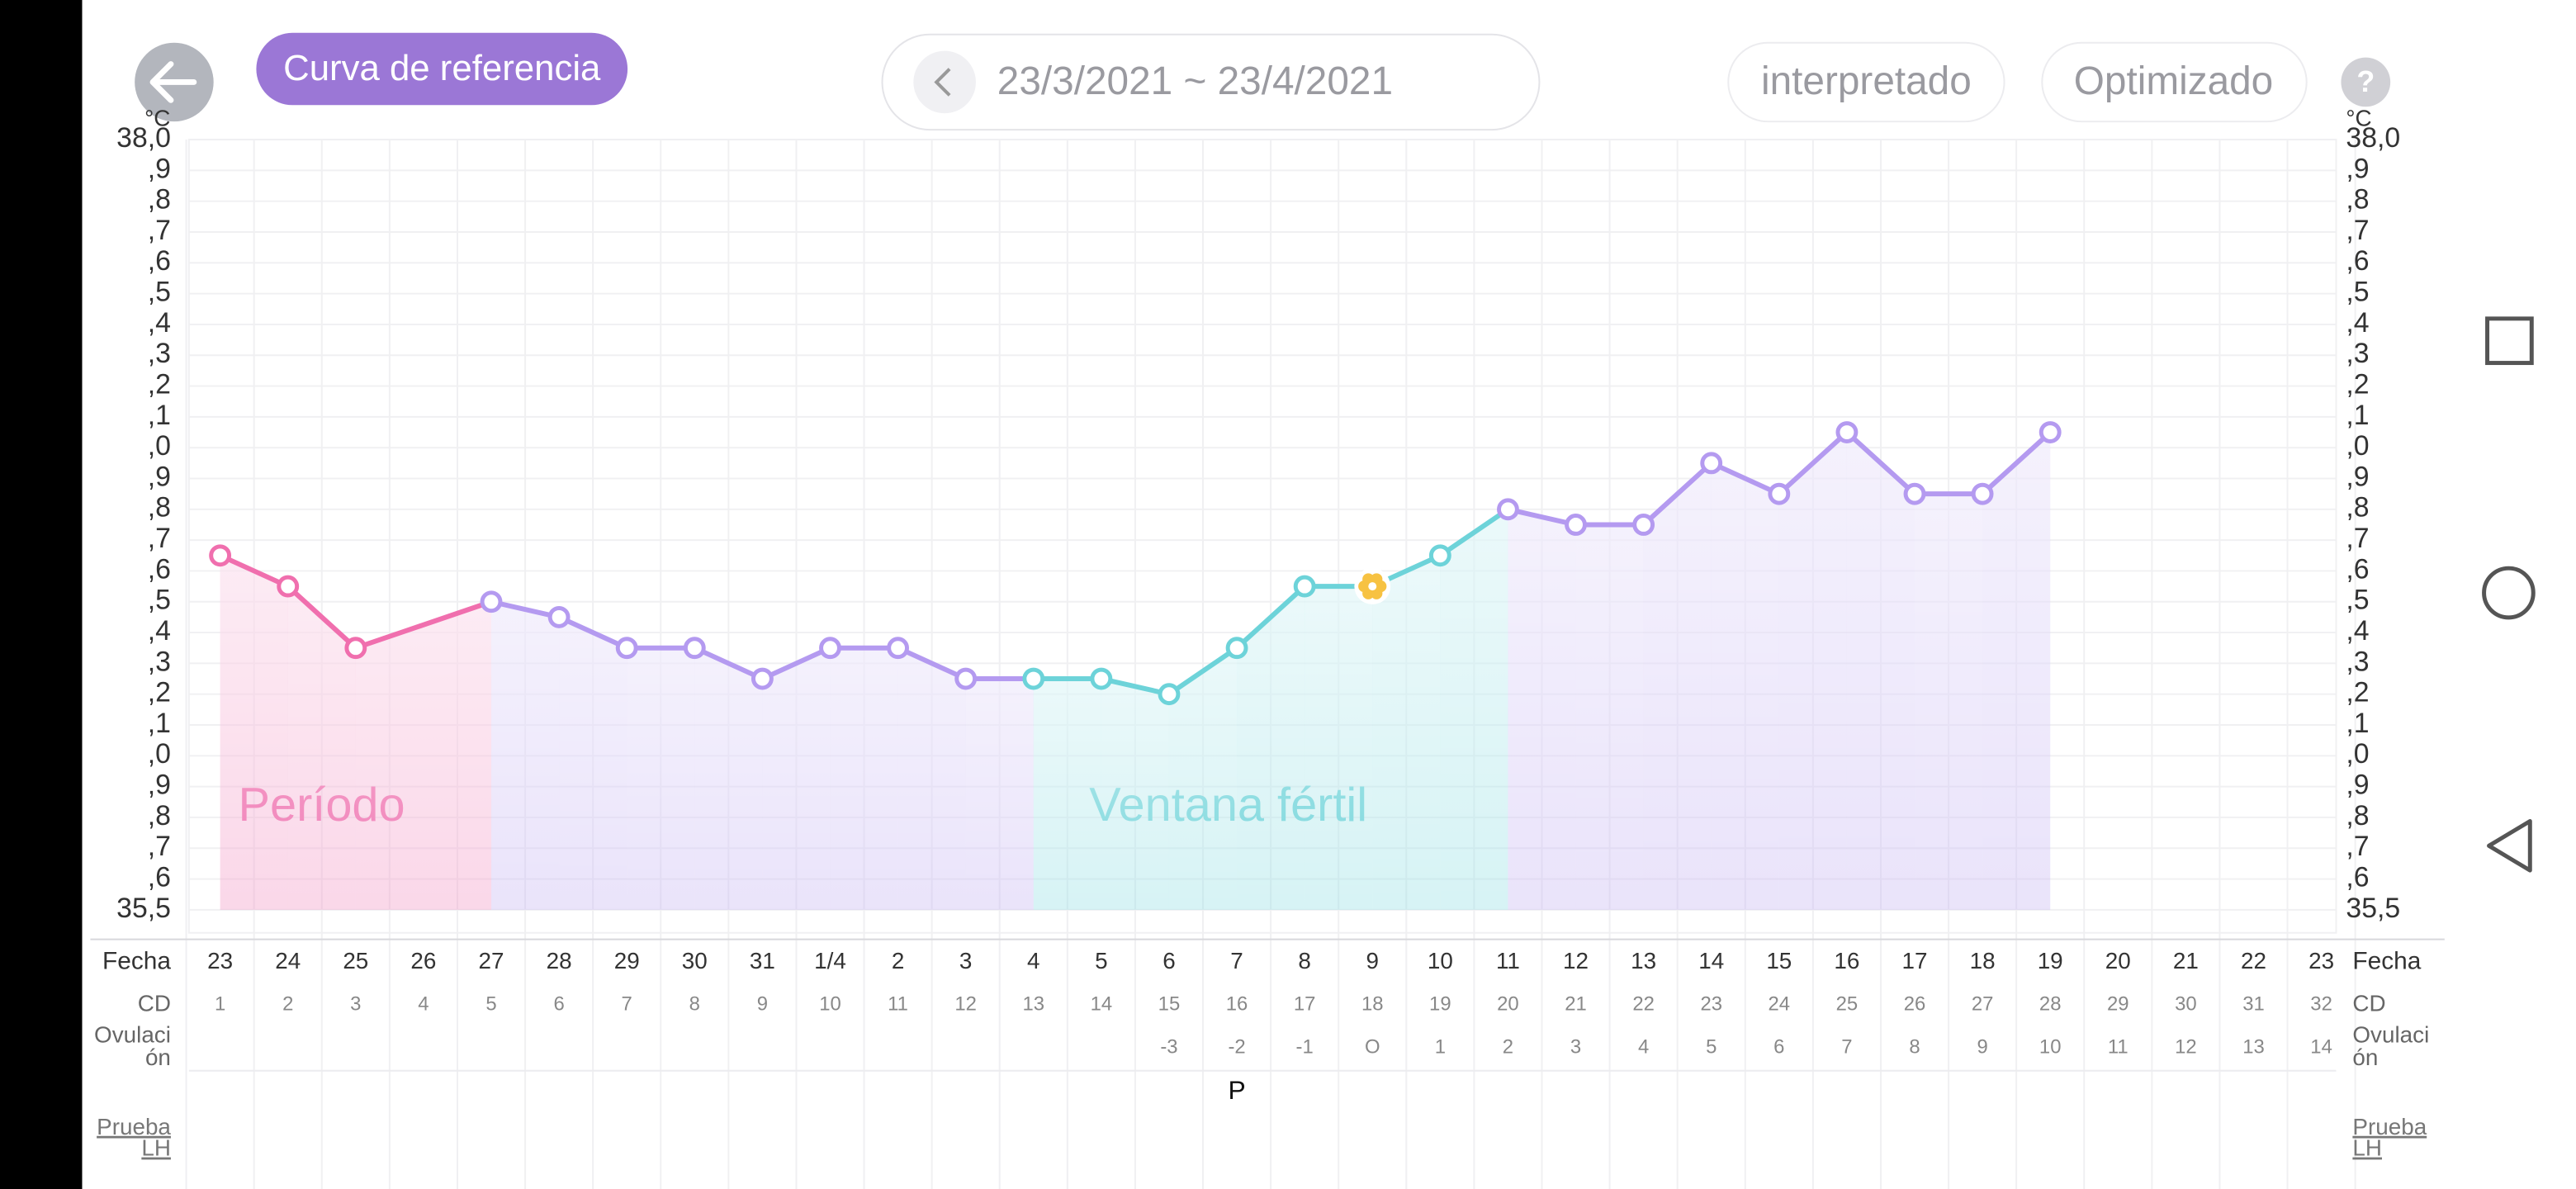 The image size is (2576, 1189). I want to click on x-tick-label: 19, so click(2050, 960).